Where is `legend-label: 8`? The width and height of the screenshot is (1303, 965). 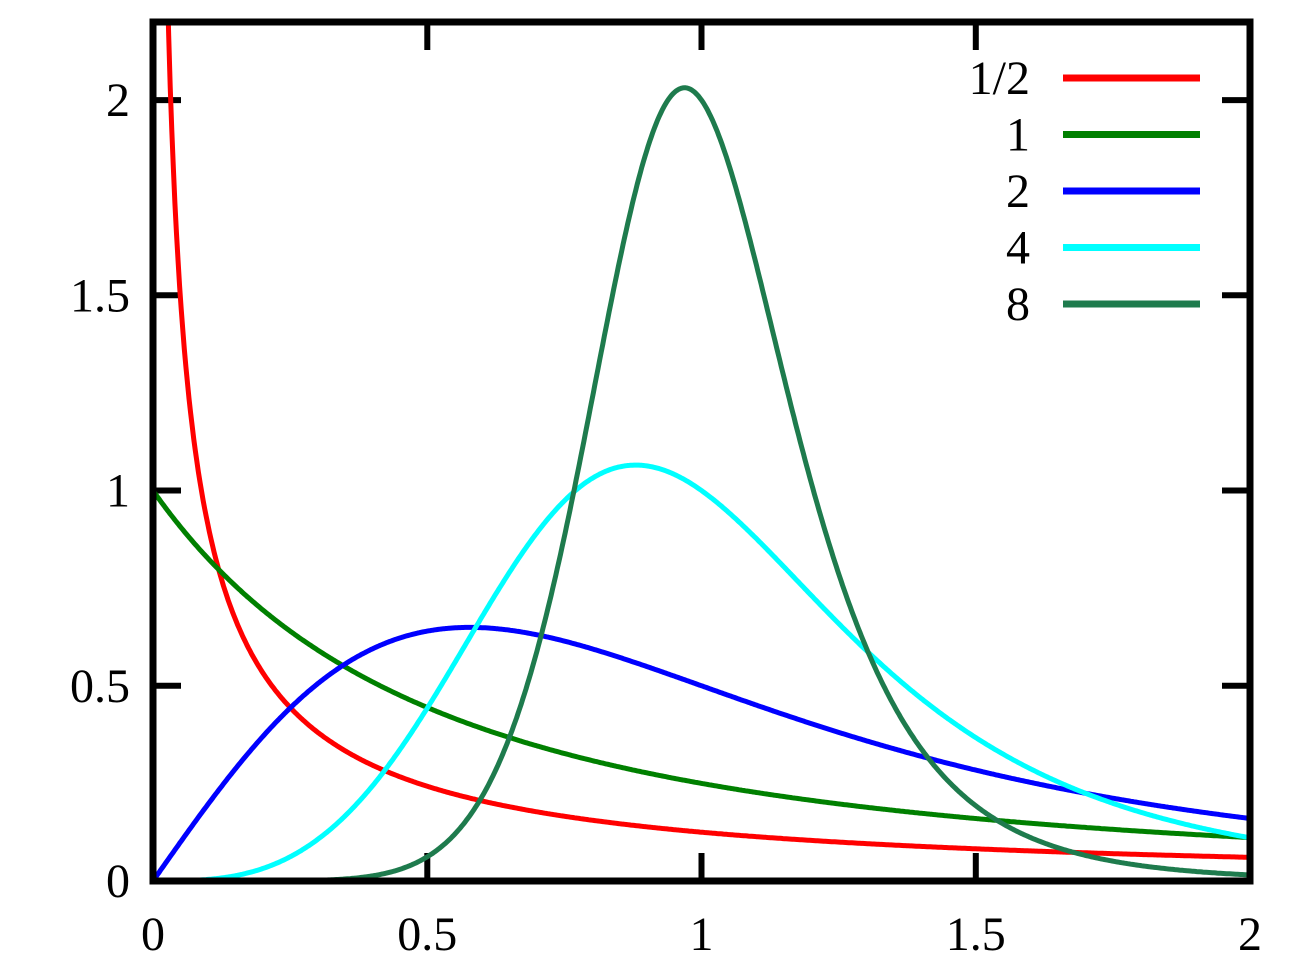
legend-label: 8 is located at coordinates (1018, 304).